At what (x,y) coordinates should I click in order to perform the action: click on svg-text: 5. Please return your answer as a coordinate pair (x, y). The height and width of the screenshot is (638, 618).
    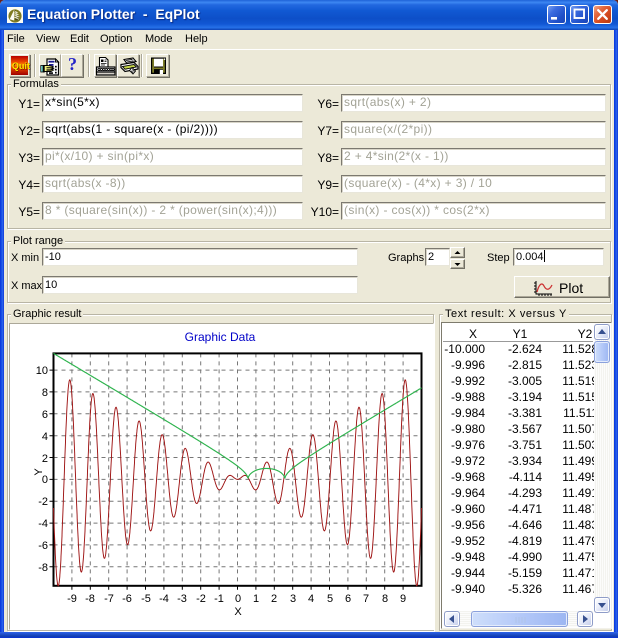
    Looking at the image, I should click on (330, 599).